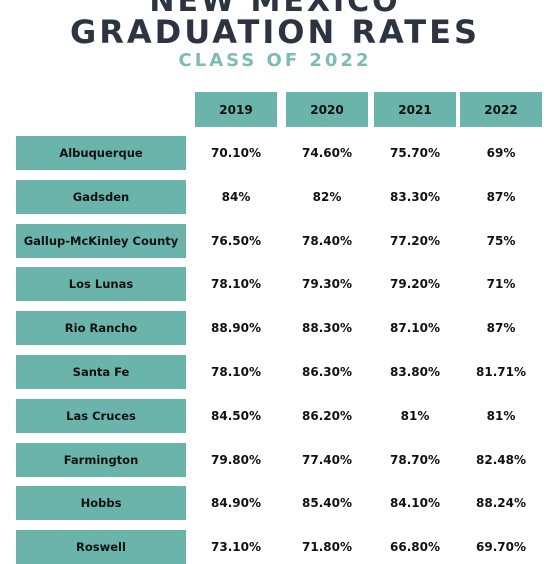 The image size is (550, 564). Describe the element at coordinates (501, 284) in the screenshot. I see `cell-los-lunas-2022: 71%` at that location.